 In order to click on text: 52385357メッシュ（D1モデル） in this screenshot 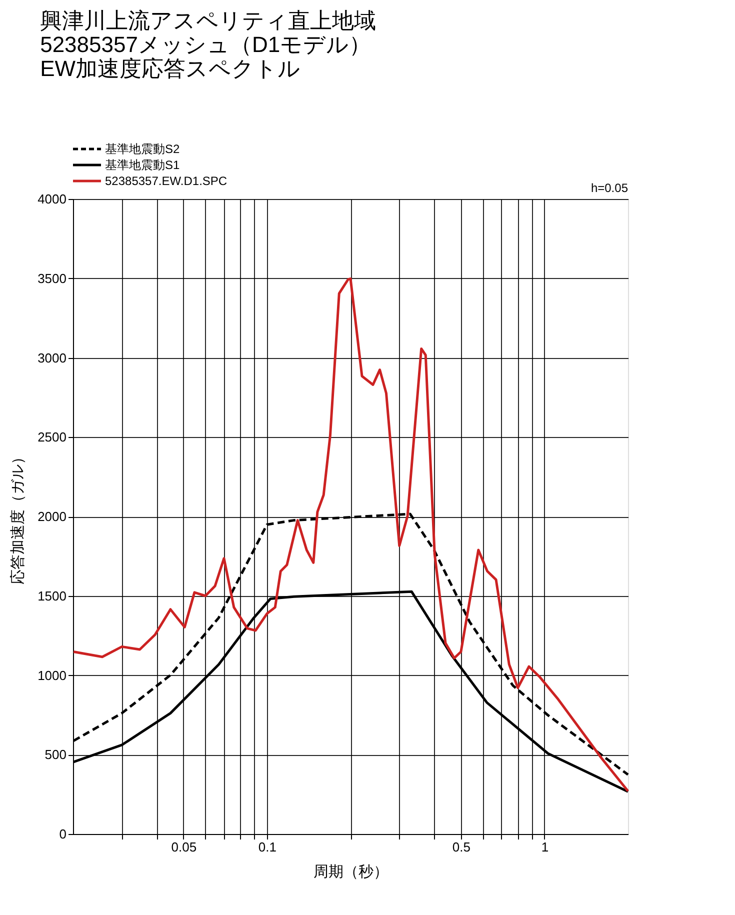, I will do `click(206, 44)`.